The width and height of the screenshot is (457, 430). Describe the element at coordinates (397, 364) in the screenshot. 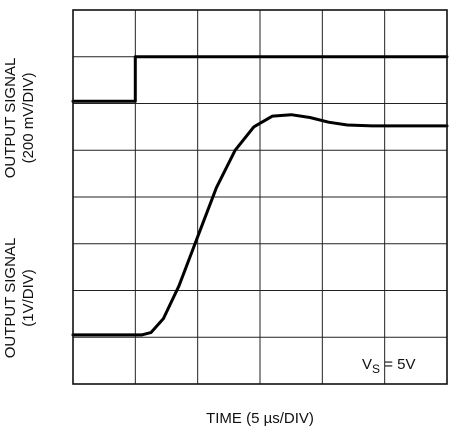

I see `annotation-rest: = 5V` at that location.